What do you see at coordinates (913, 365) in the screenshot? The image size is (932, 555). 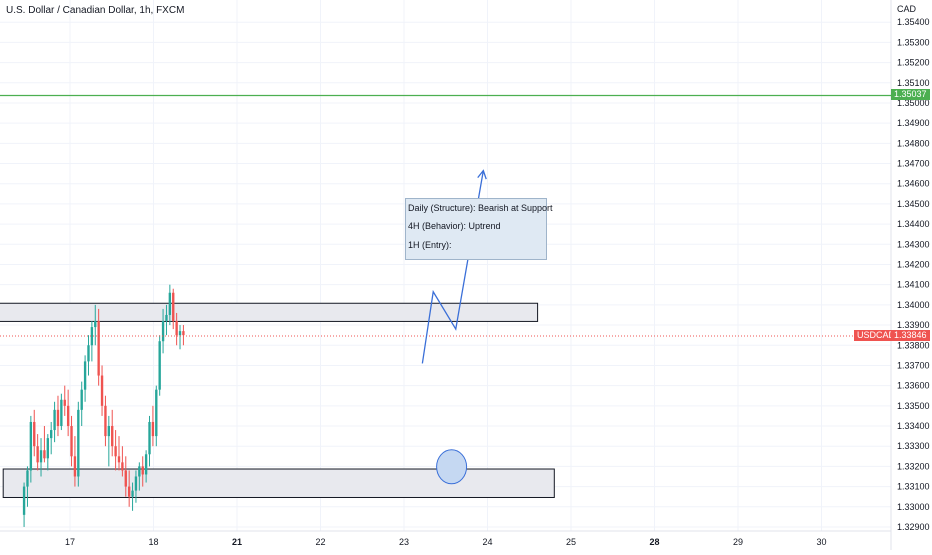 I see `y-tick-label: 1.33700` at bounding box center [913, 365].